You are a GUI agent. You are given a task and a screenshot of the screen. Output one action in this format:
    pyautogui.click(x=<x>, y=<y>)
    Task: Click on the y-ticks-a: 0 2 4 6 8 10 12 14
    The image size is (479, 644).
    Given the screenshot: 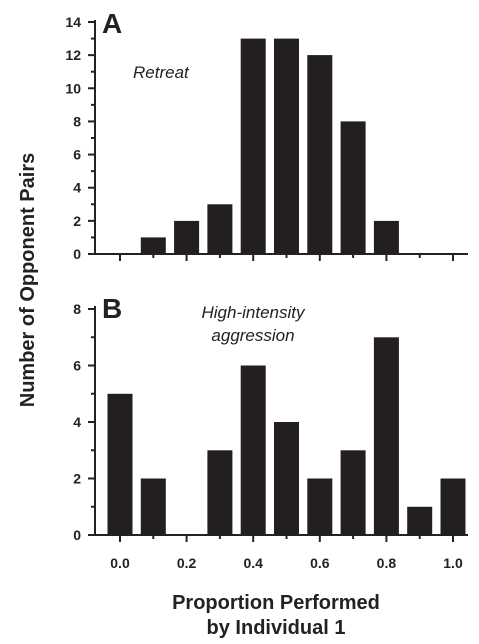 What is the action you would take?
    pyautogui.click(x=80, y=138)
    